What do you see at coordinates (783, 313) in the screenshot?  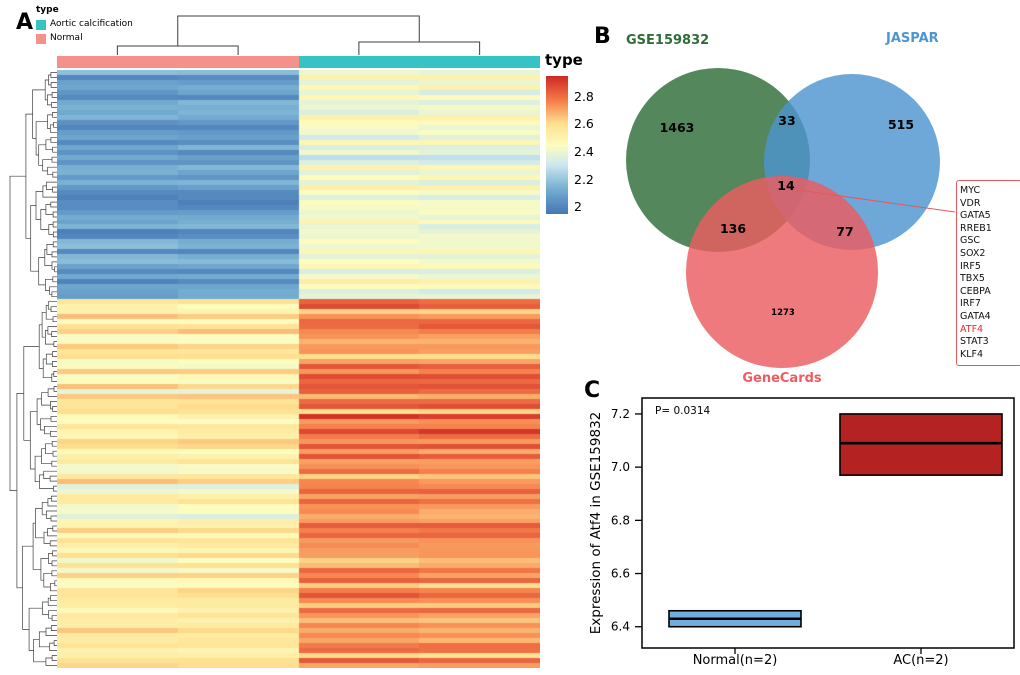 I see `venn-count-genecards-unique: 1273` at bounding box center [783, 313].